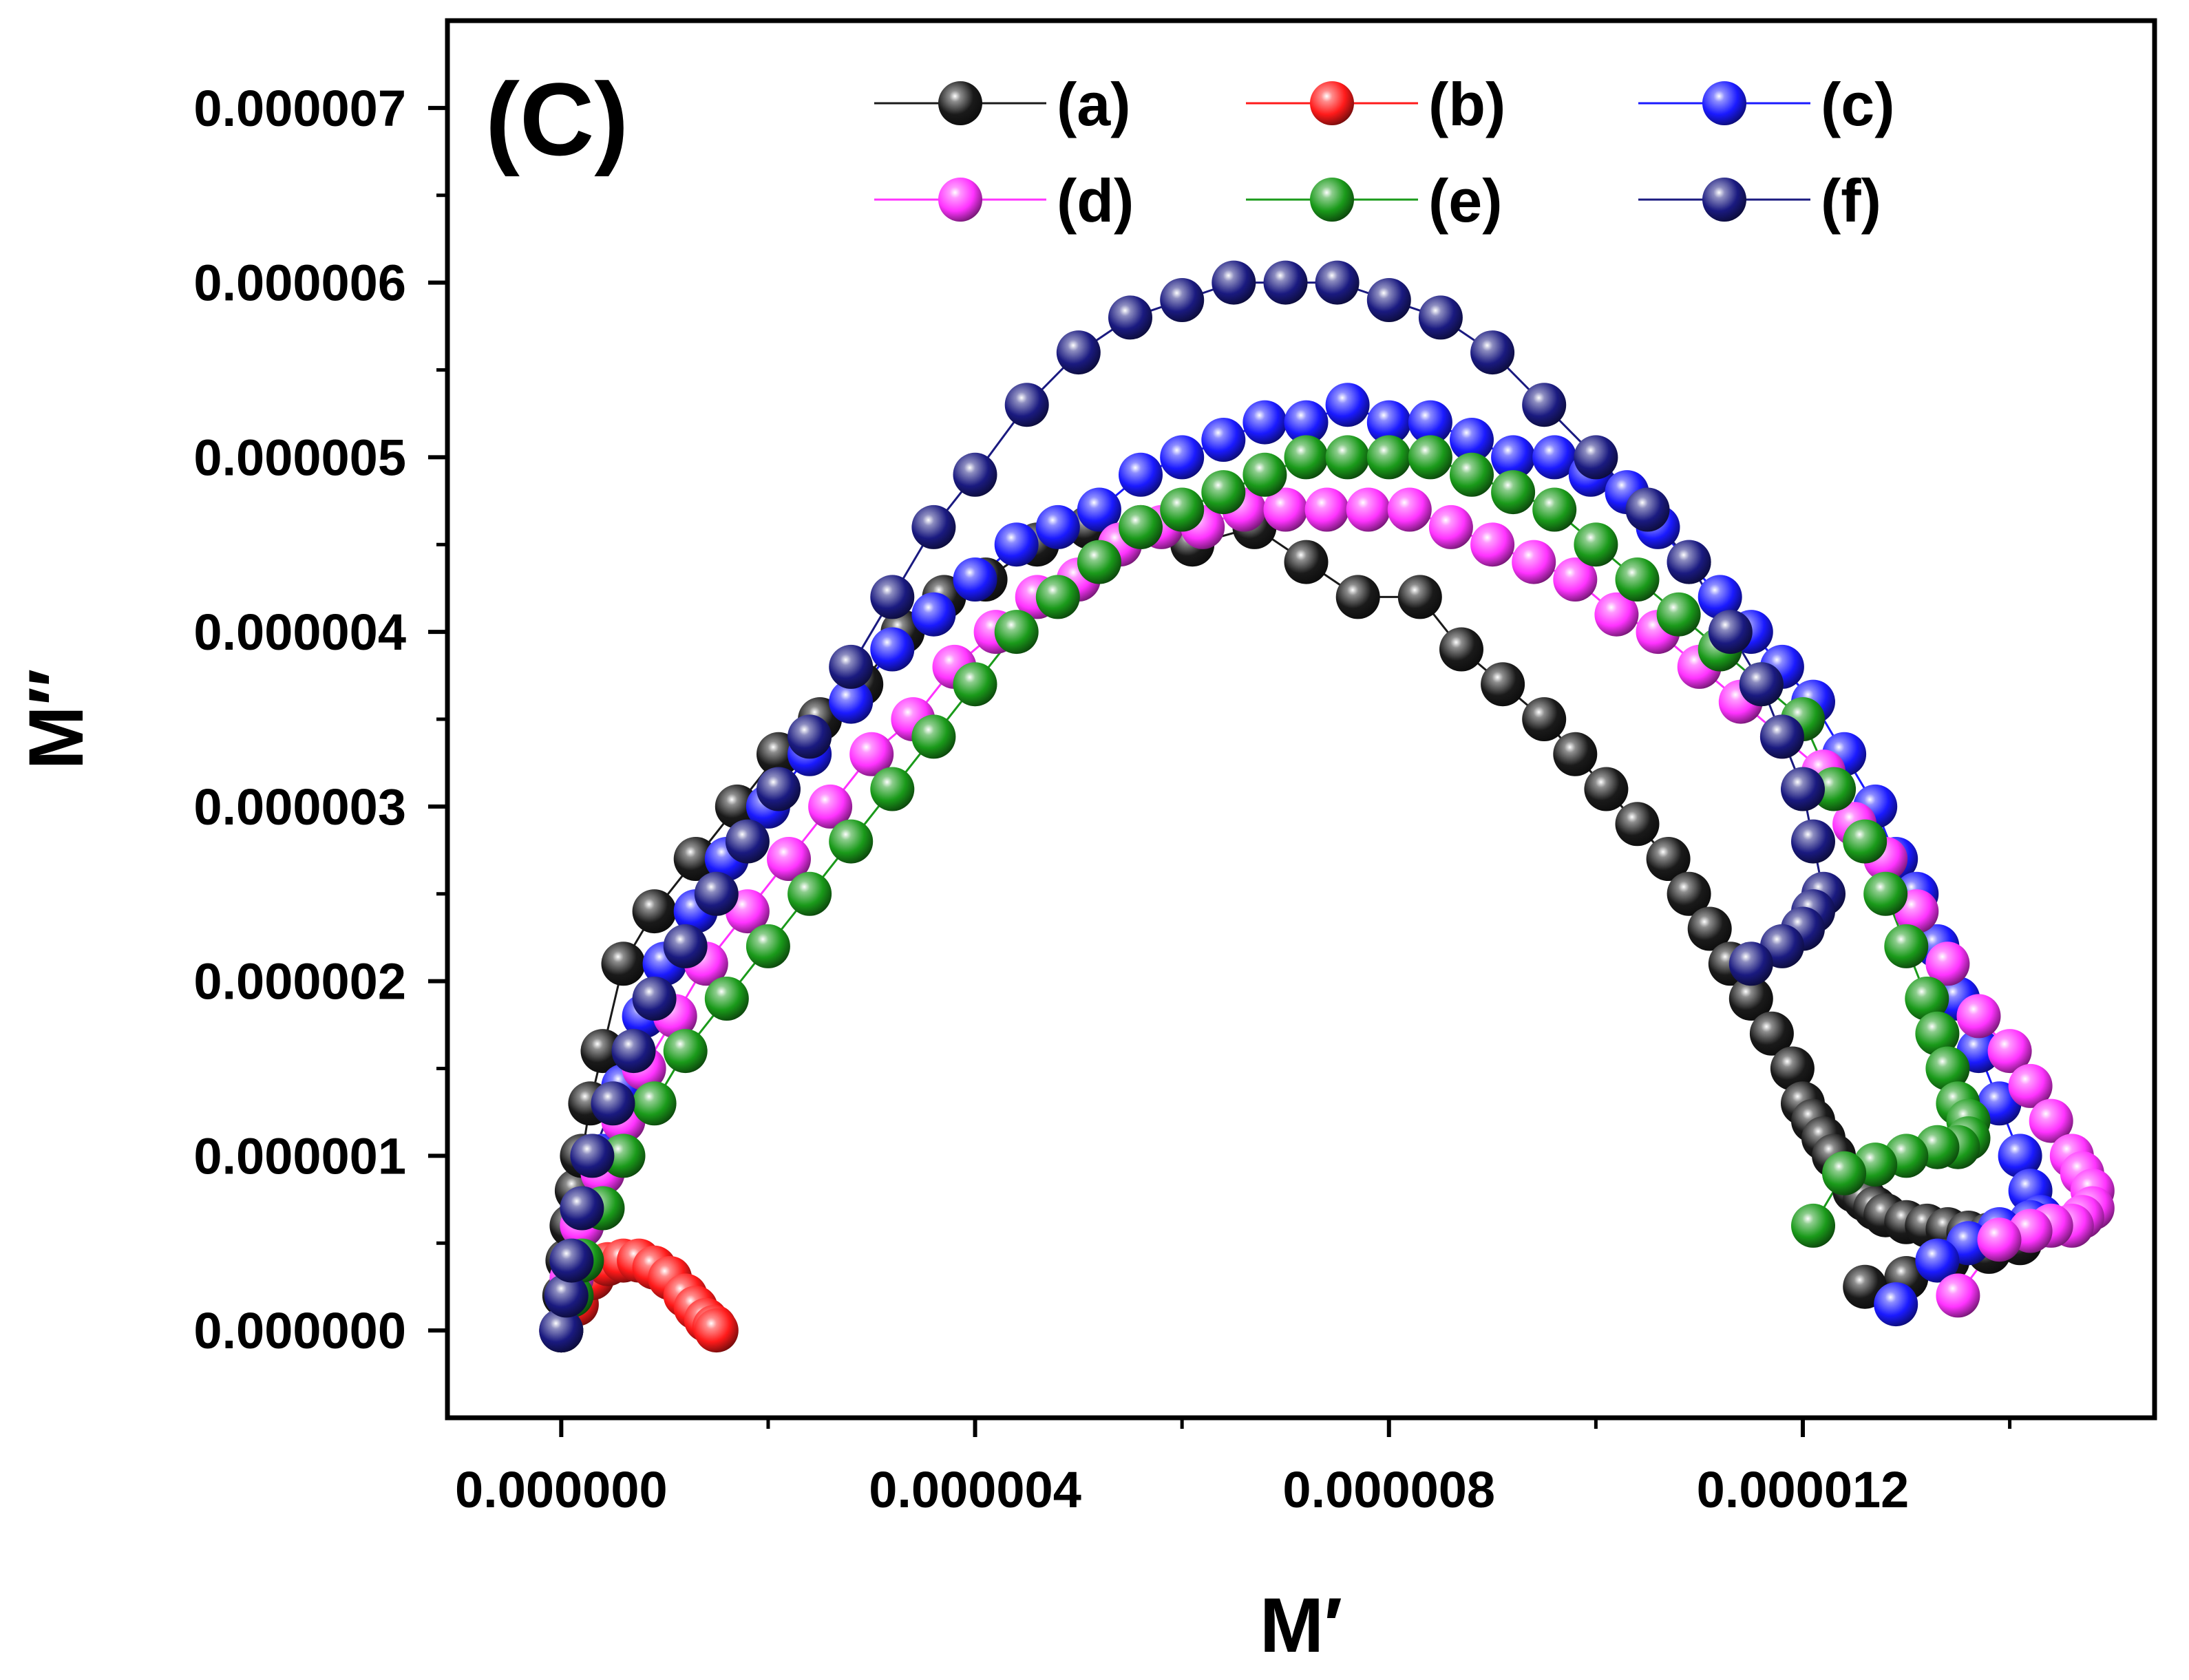 Image resolution: width=2189 pixels, height=1680 pixels. What do you see at coordinates (299, 807) in the screenshot?
I see `y-tick-label: 0.000003` at bounding box center [299, 807].